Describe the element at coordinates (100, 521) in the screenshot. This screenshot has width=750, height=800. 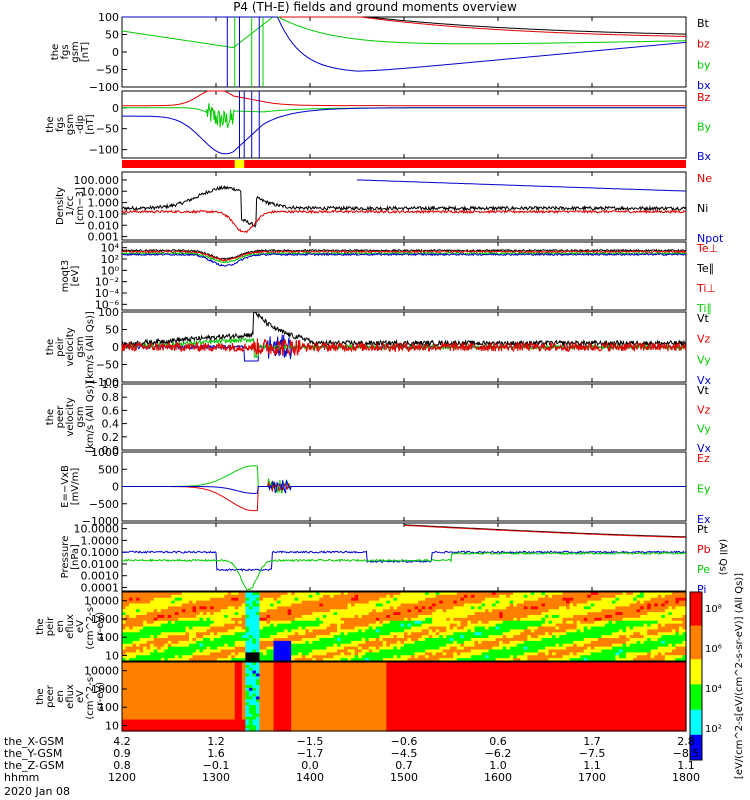
I see `ytick-label: −1000` at that location.